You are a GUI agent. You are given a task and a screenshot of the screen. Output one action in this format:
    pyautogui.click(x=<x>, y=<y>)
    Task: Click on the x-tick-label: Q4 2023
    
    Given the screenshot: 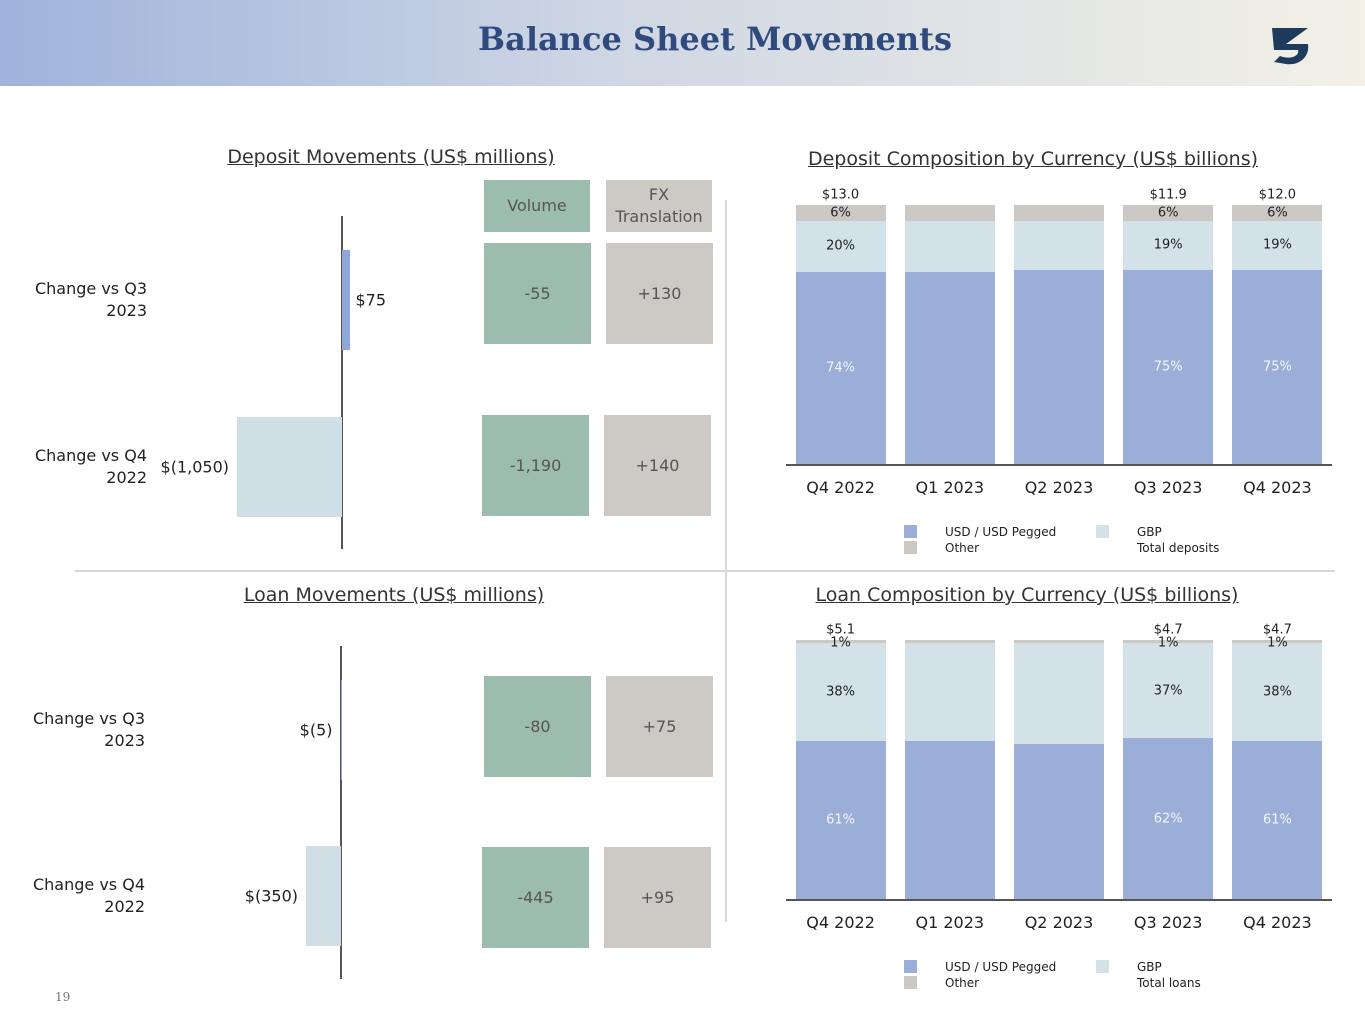 What is the action you would take?
    pyautogui.click(x=1277, y=922)
    